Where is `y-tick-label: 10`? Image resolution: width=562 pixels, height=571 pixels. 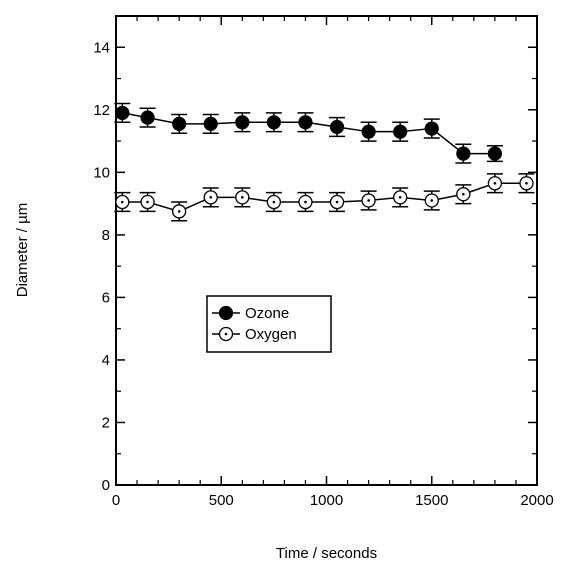
y-tick-label: 10 is located at coordinates (101, 172).